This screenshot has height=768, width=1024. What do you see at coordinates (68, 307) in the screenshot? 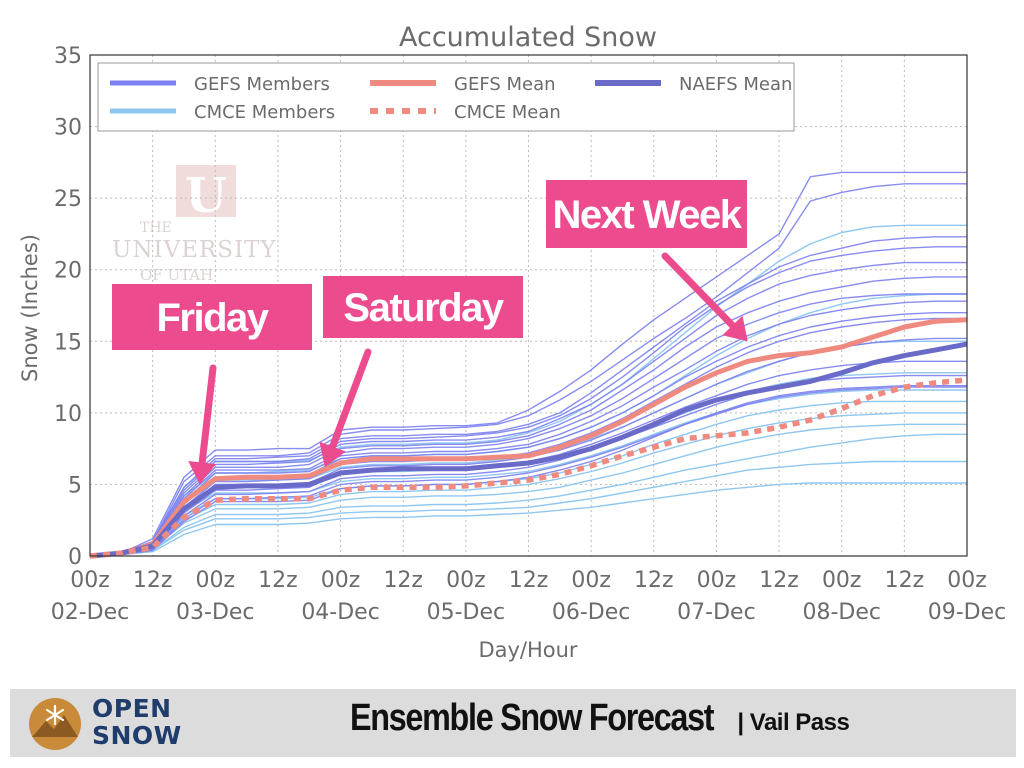
I see `y-ticks: 0 5 10 15 20 25 30 35` at bounding box center [68, 307].